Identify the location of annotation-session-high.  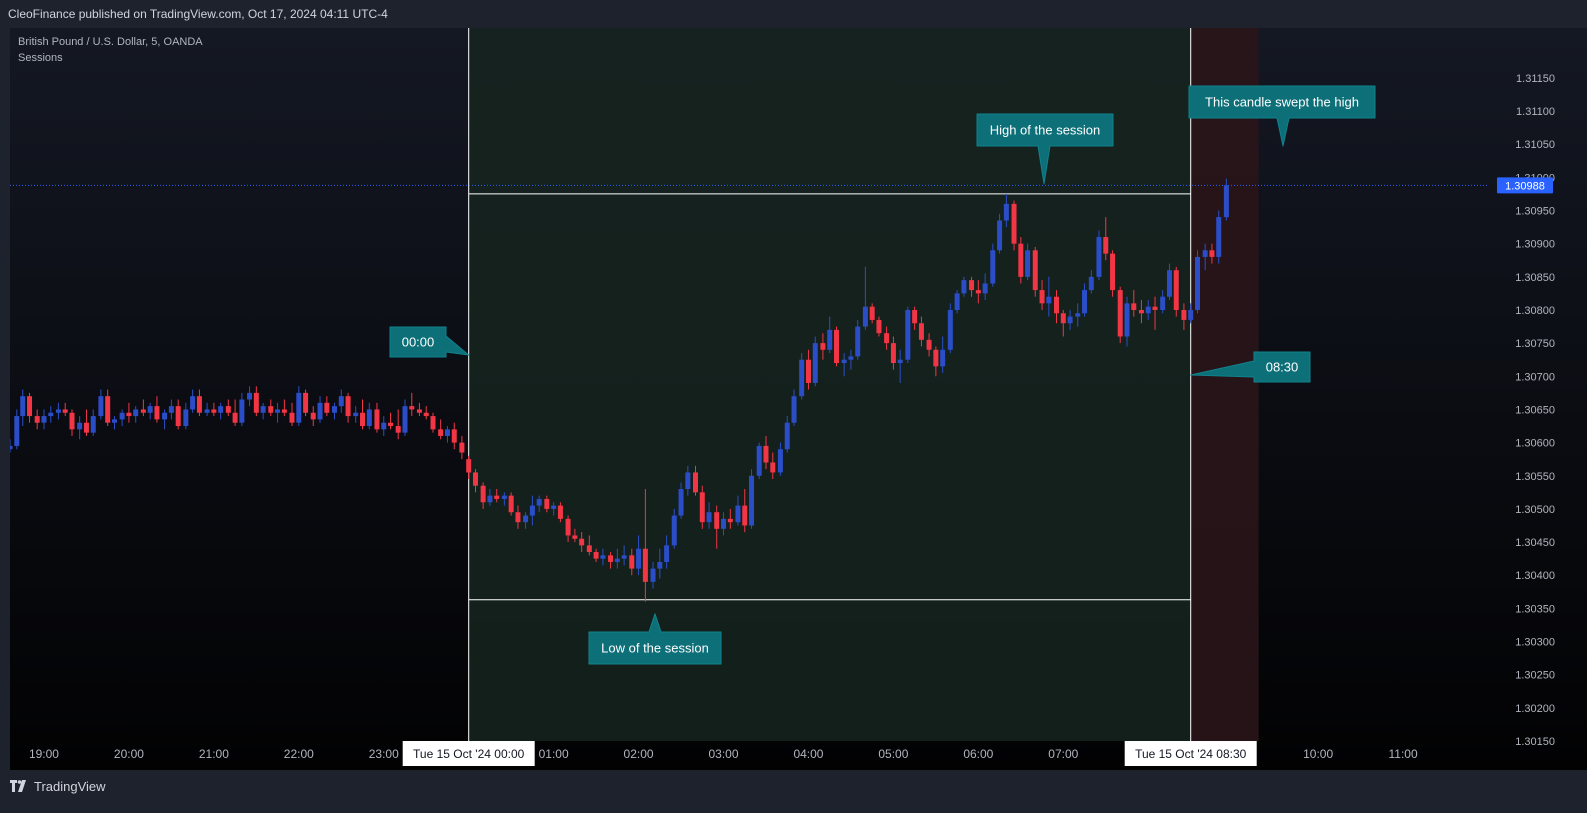
(1045, 149).